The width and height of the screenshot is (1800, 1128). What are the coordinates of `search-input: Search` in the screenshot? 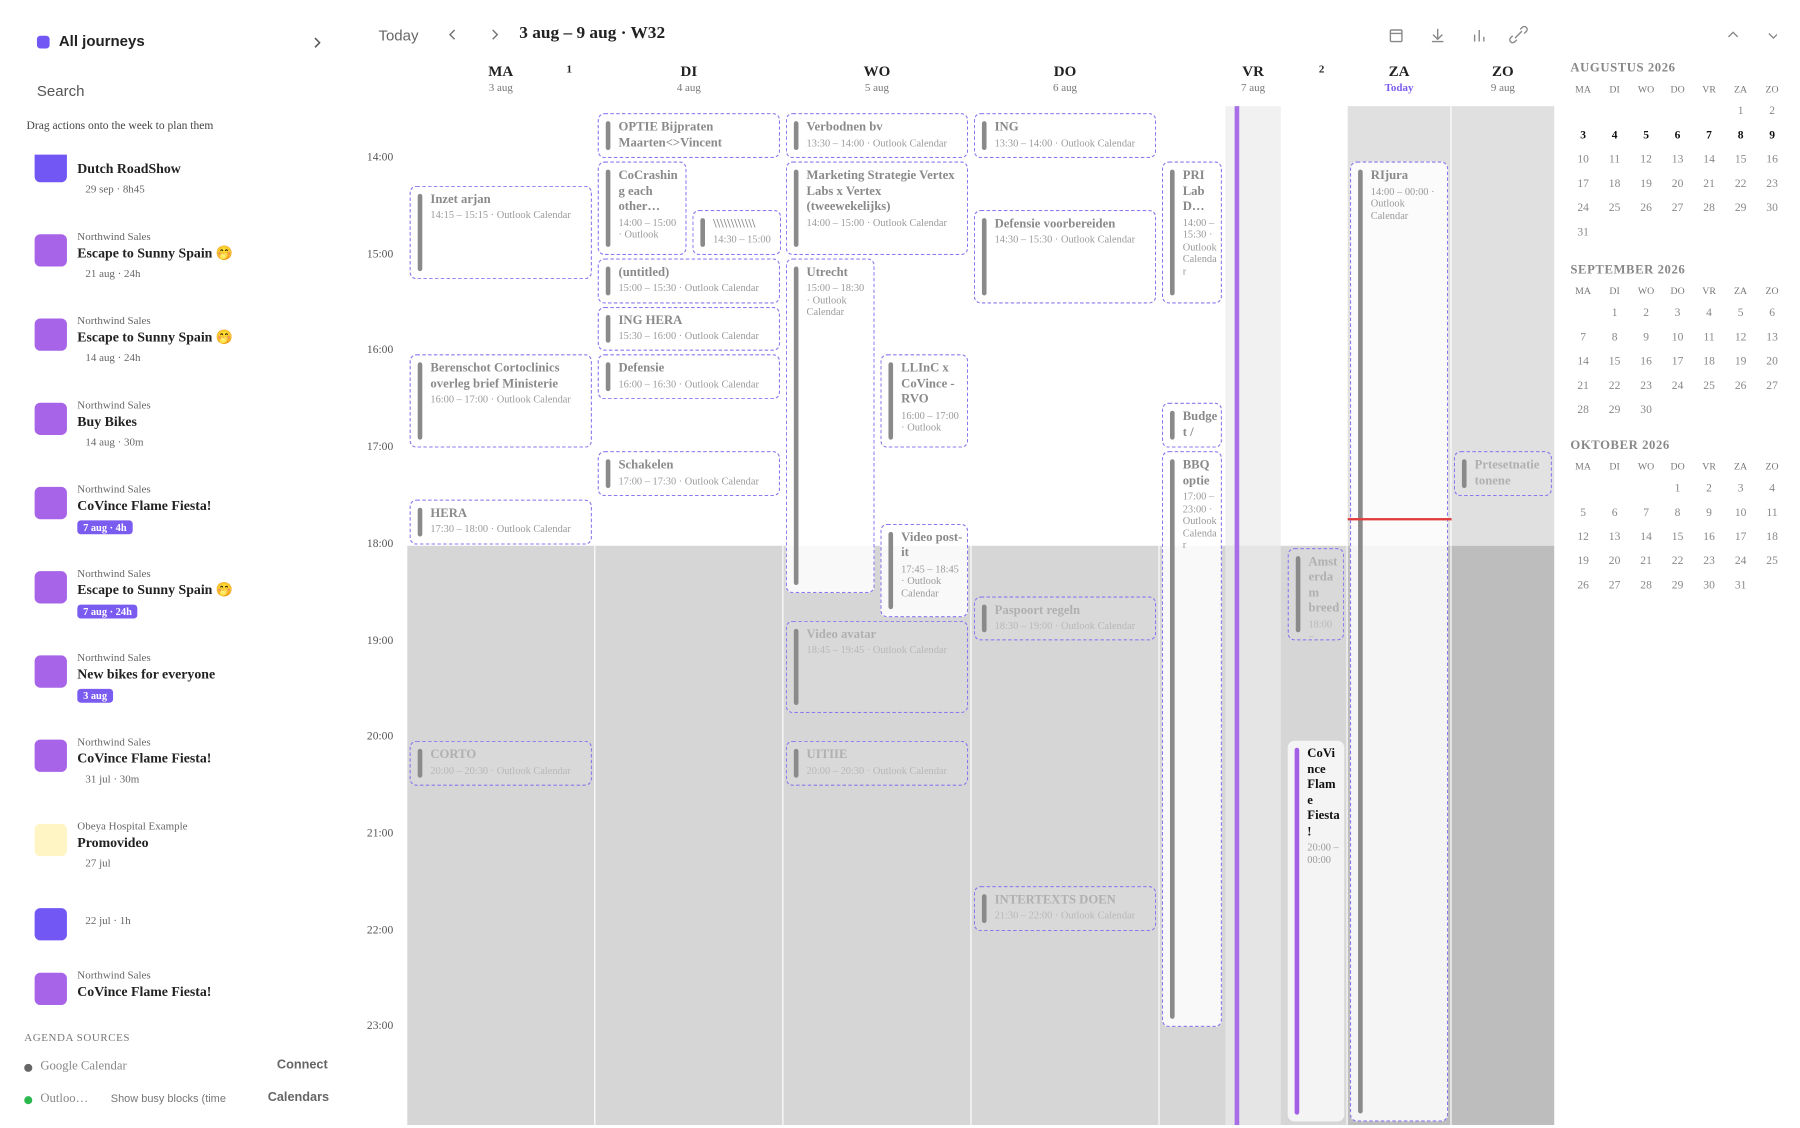 It's located at (60, 90).